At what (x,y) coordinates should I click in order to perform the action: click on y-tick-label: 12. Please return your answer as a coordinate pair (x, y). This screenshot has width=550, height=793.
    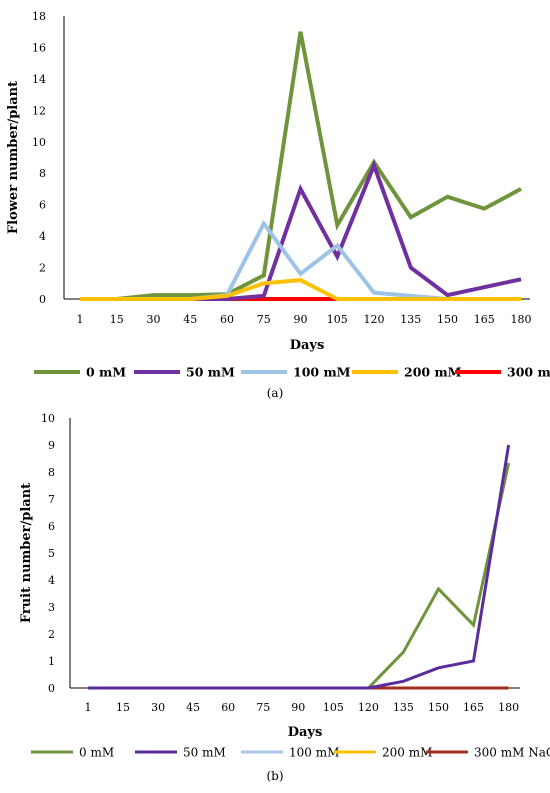
    Looking at the image, I should click on (39, 110).